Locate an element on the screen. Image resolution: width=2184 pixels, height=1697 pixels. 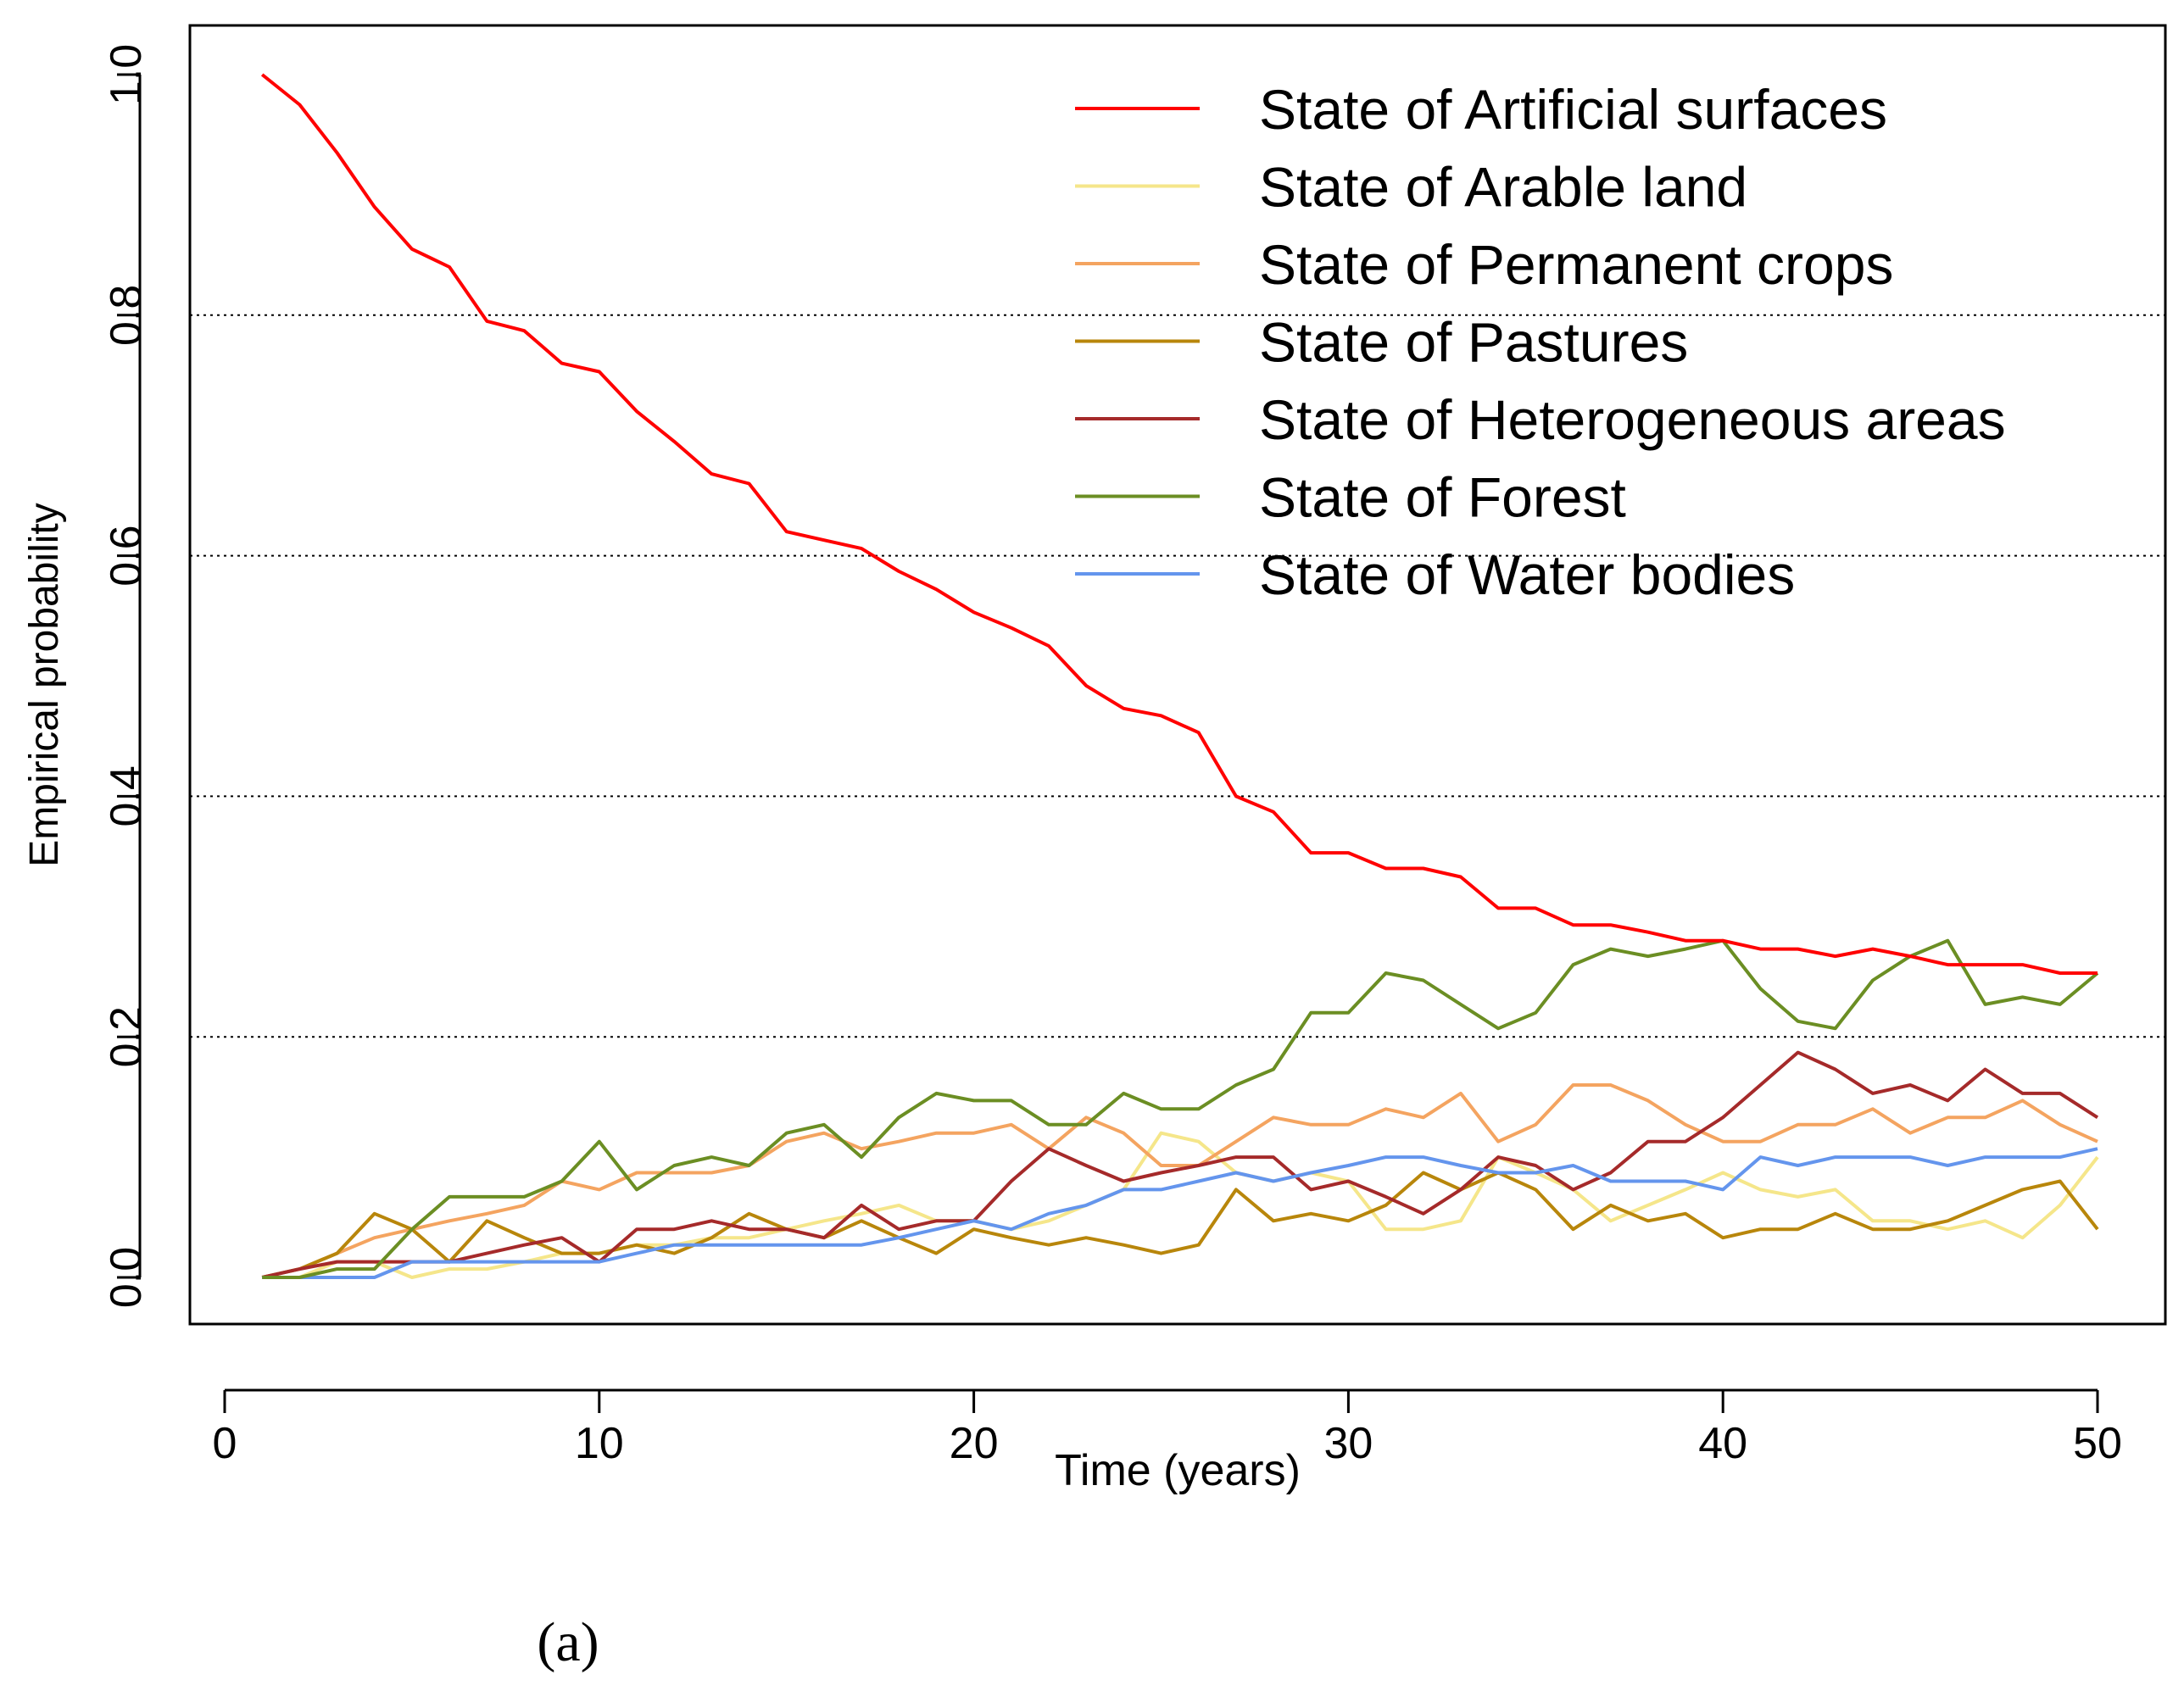
y-axis-label: Empirical probability is located at coordinates (44, 685).